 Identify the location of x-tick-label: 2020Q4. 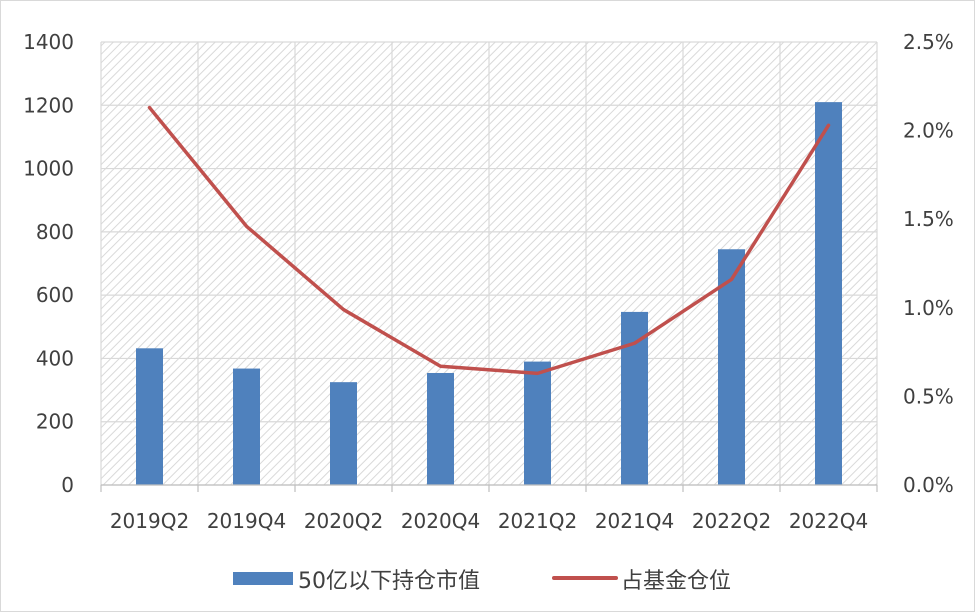
(440, 521).